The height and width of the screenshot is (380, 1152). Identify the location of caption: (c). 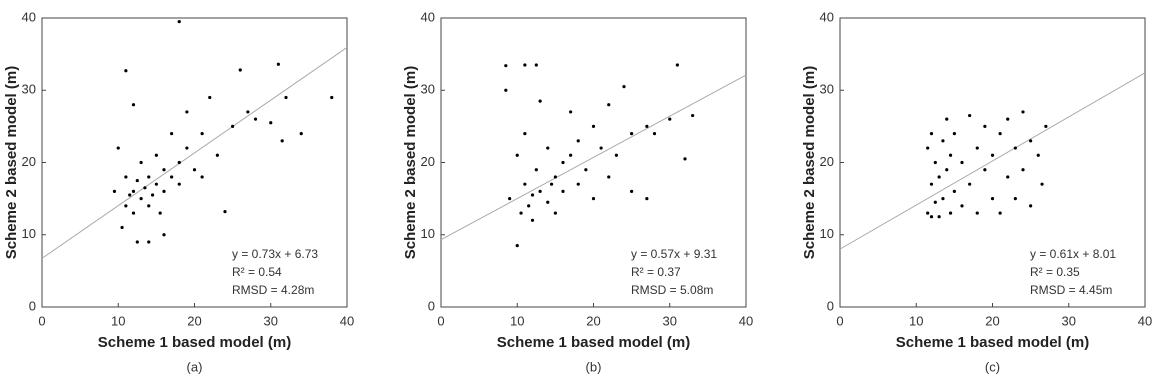
(992, 366).